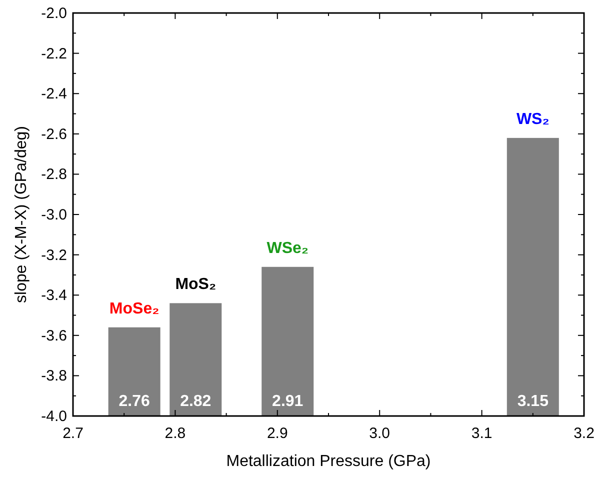 The image size is (594, 480). I want to click on y-tick-label: -3.4, so click(54, 295).